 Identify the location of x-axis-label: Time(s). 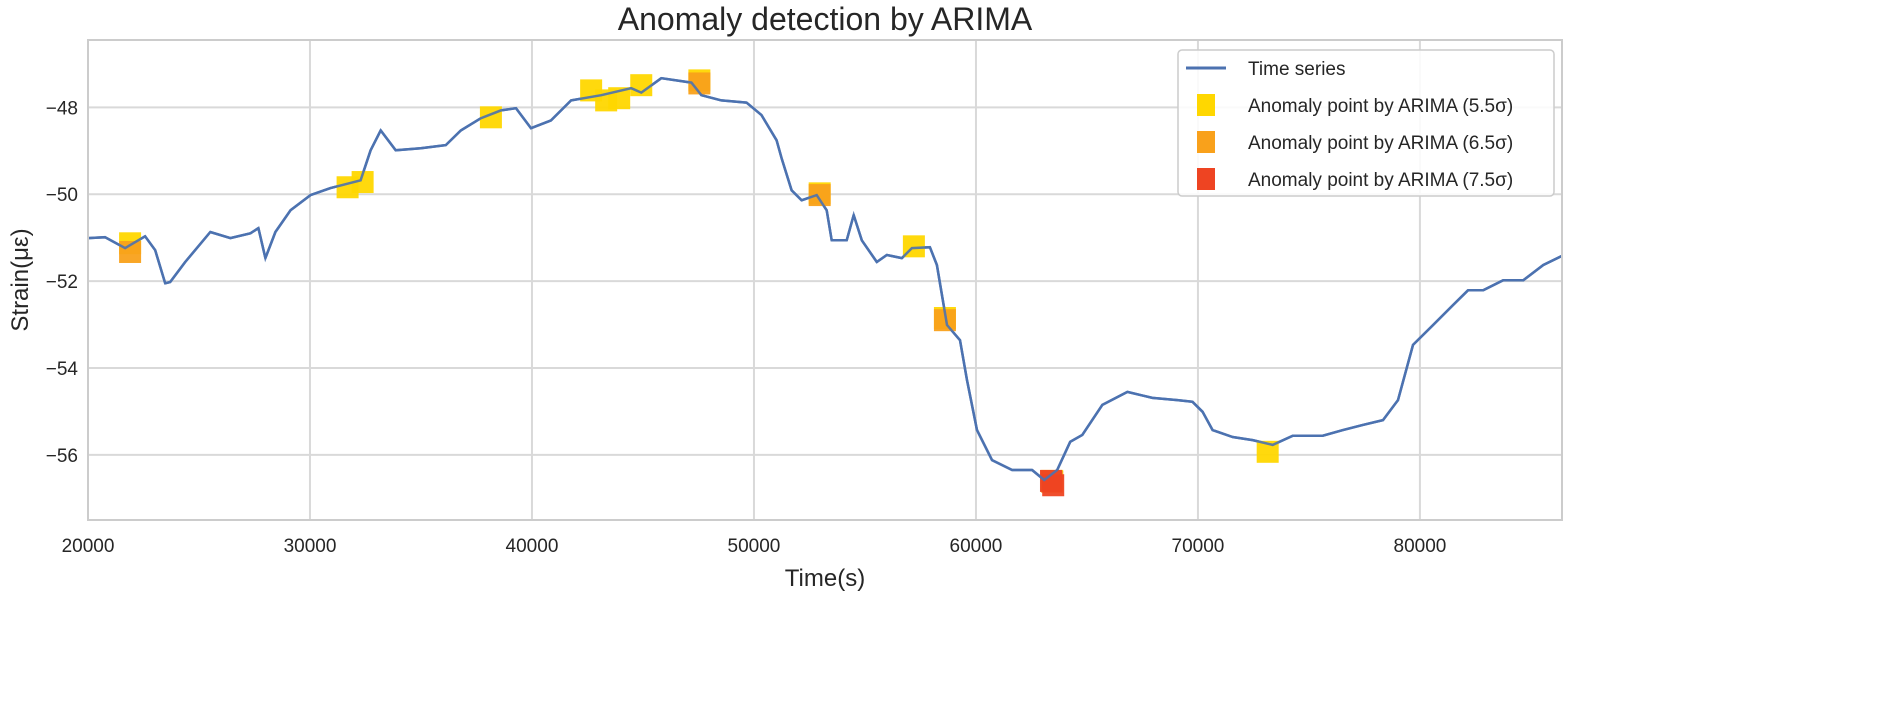
(825, 578).